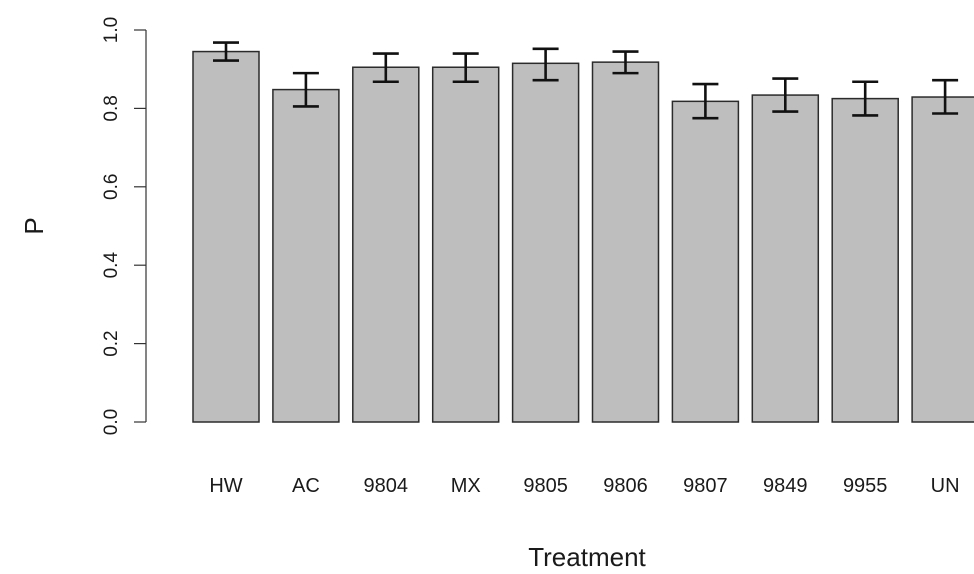 The height and width of the screenshot is (574, 974). Describe the element at coordinates (226, 236) in the screenshot. I see `bar-hw` at that location.